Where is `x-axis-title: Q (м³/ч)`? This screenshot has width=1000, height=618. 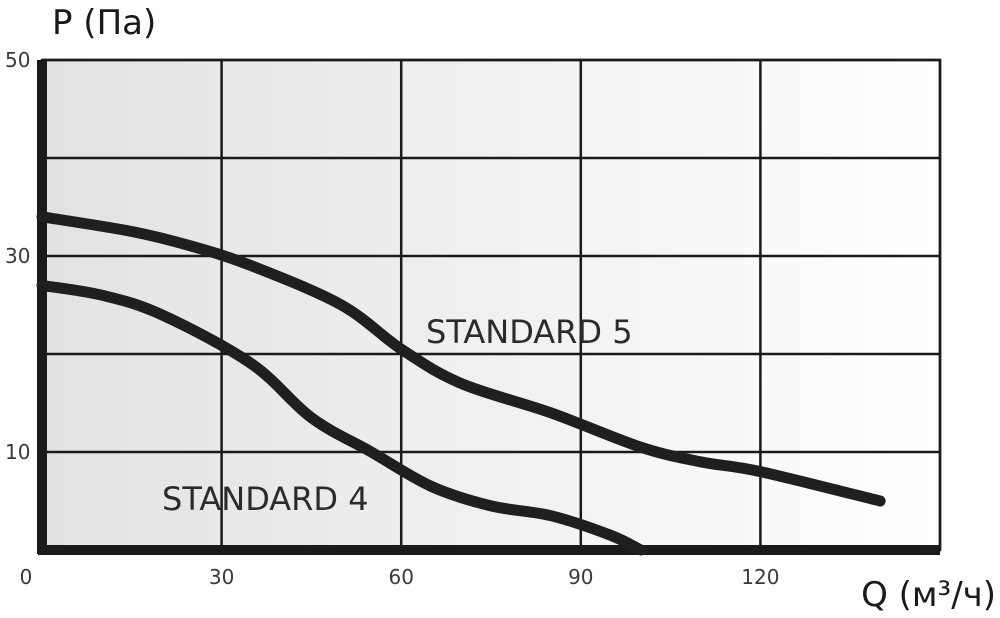
x-axis-title: Q (м³/ч) is located at coordinates (928, 595).